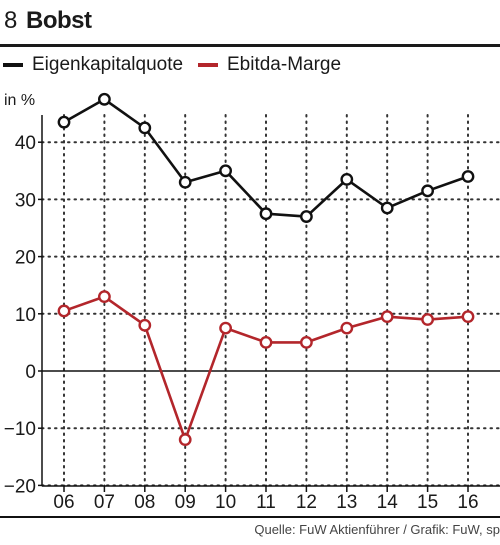  What do you see at coordinates (13, 65) in the screenshot?
I see `legend-swatch-eigenkapitalquote` at bounding box center [13, 65].